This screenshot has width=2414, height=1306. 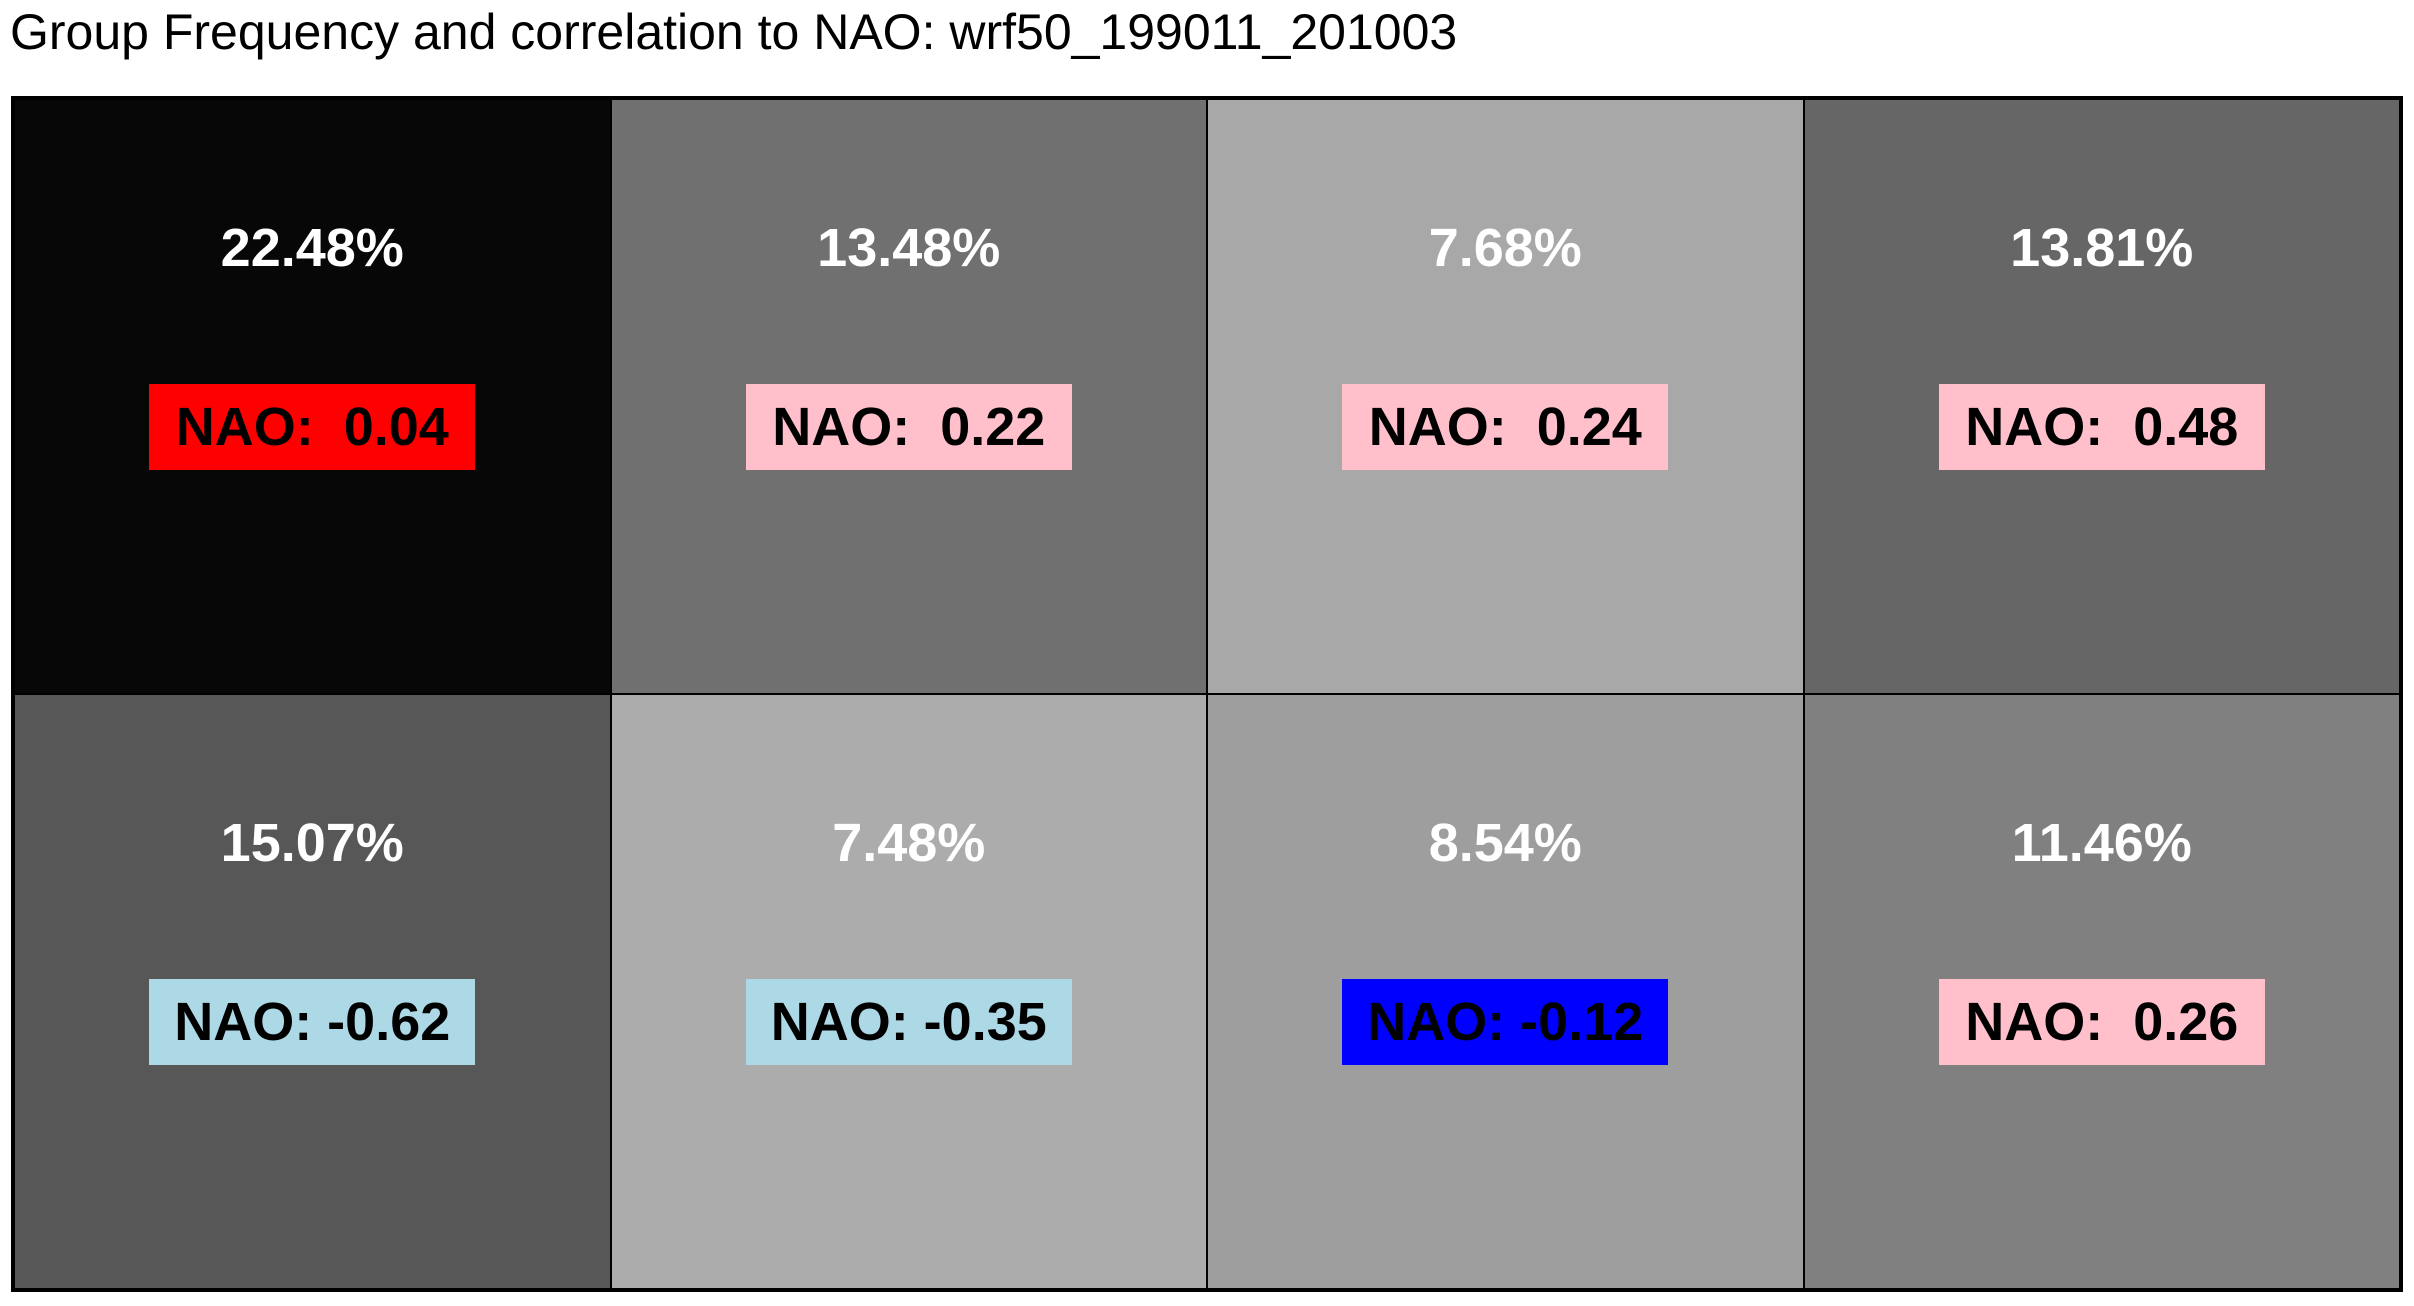 I want to click on nao-correlation-badge: NAO: 0.48, so click(x=2101, y=427).